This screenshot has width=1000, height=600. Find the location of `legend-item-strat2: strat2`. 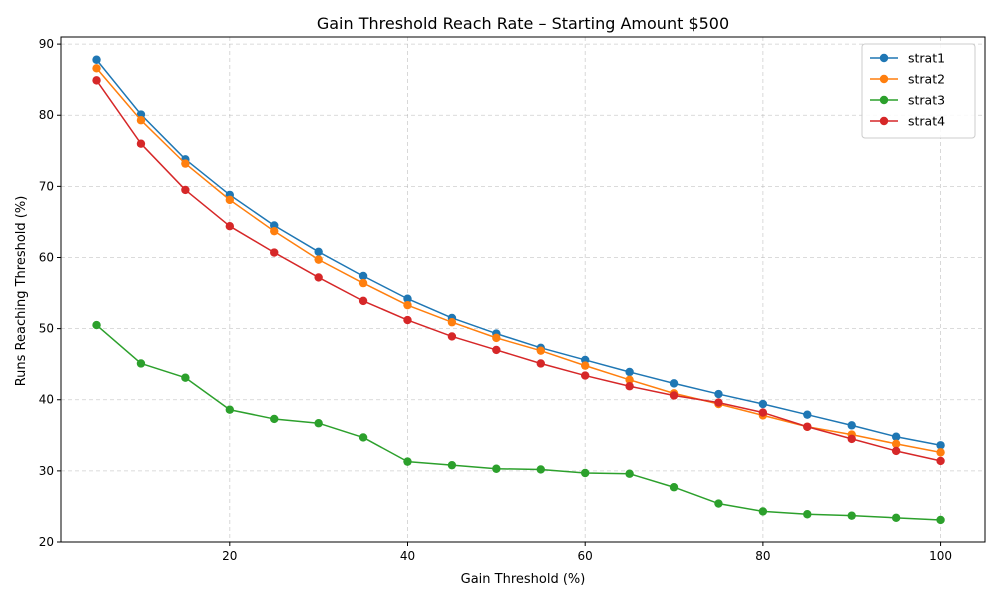

legend-item-strat2: strat2 is located at coordinates (907, 79).